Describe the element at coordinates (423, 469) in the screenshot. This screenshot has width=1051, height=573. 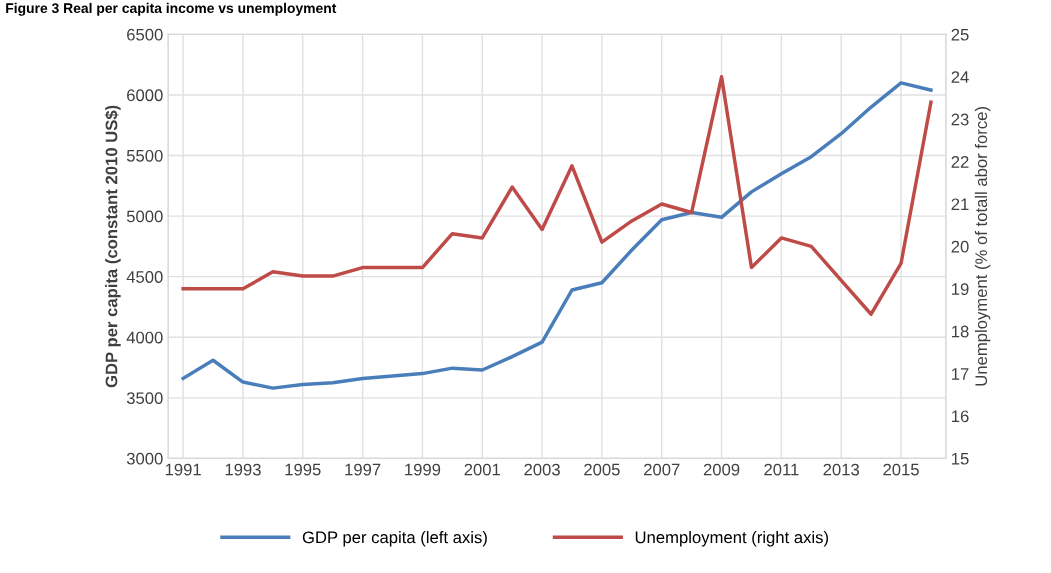
I see `x-tick-label: 1999` at that location.